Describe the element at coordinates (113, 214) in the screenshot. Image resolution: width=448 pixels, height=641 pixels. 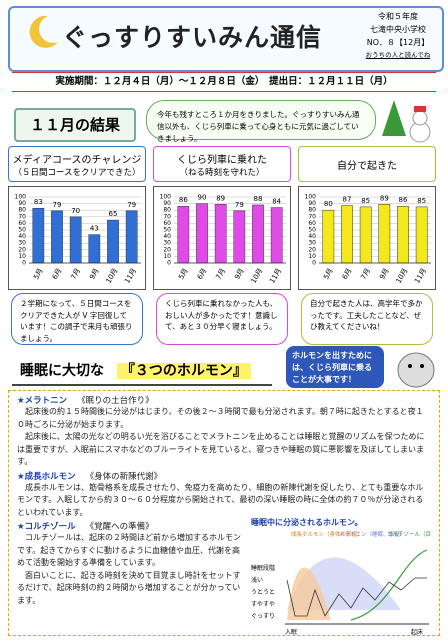
I see `data-label: 65` at that location.